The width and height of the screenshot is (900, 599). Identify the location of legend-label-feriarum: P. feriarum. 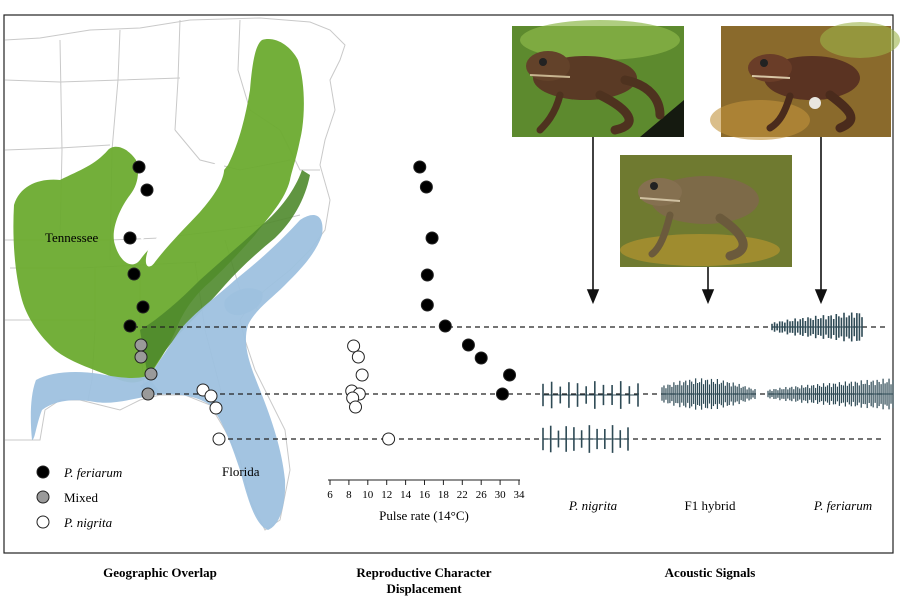
(92, 472).